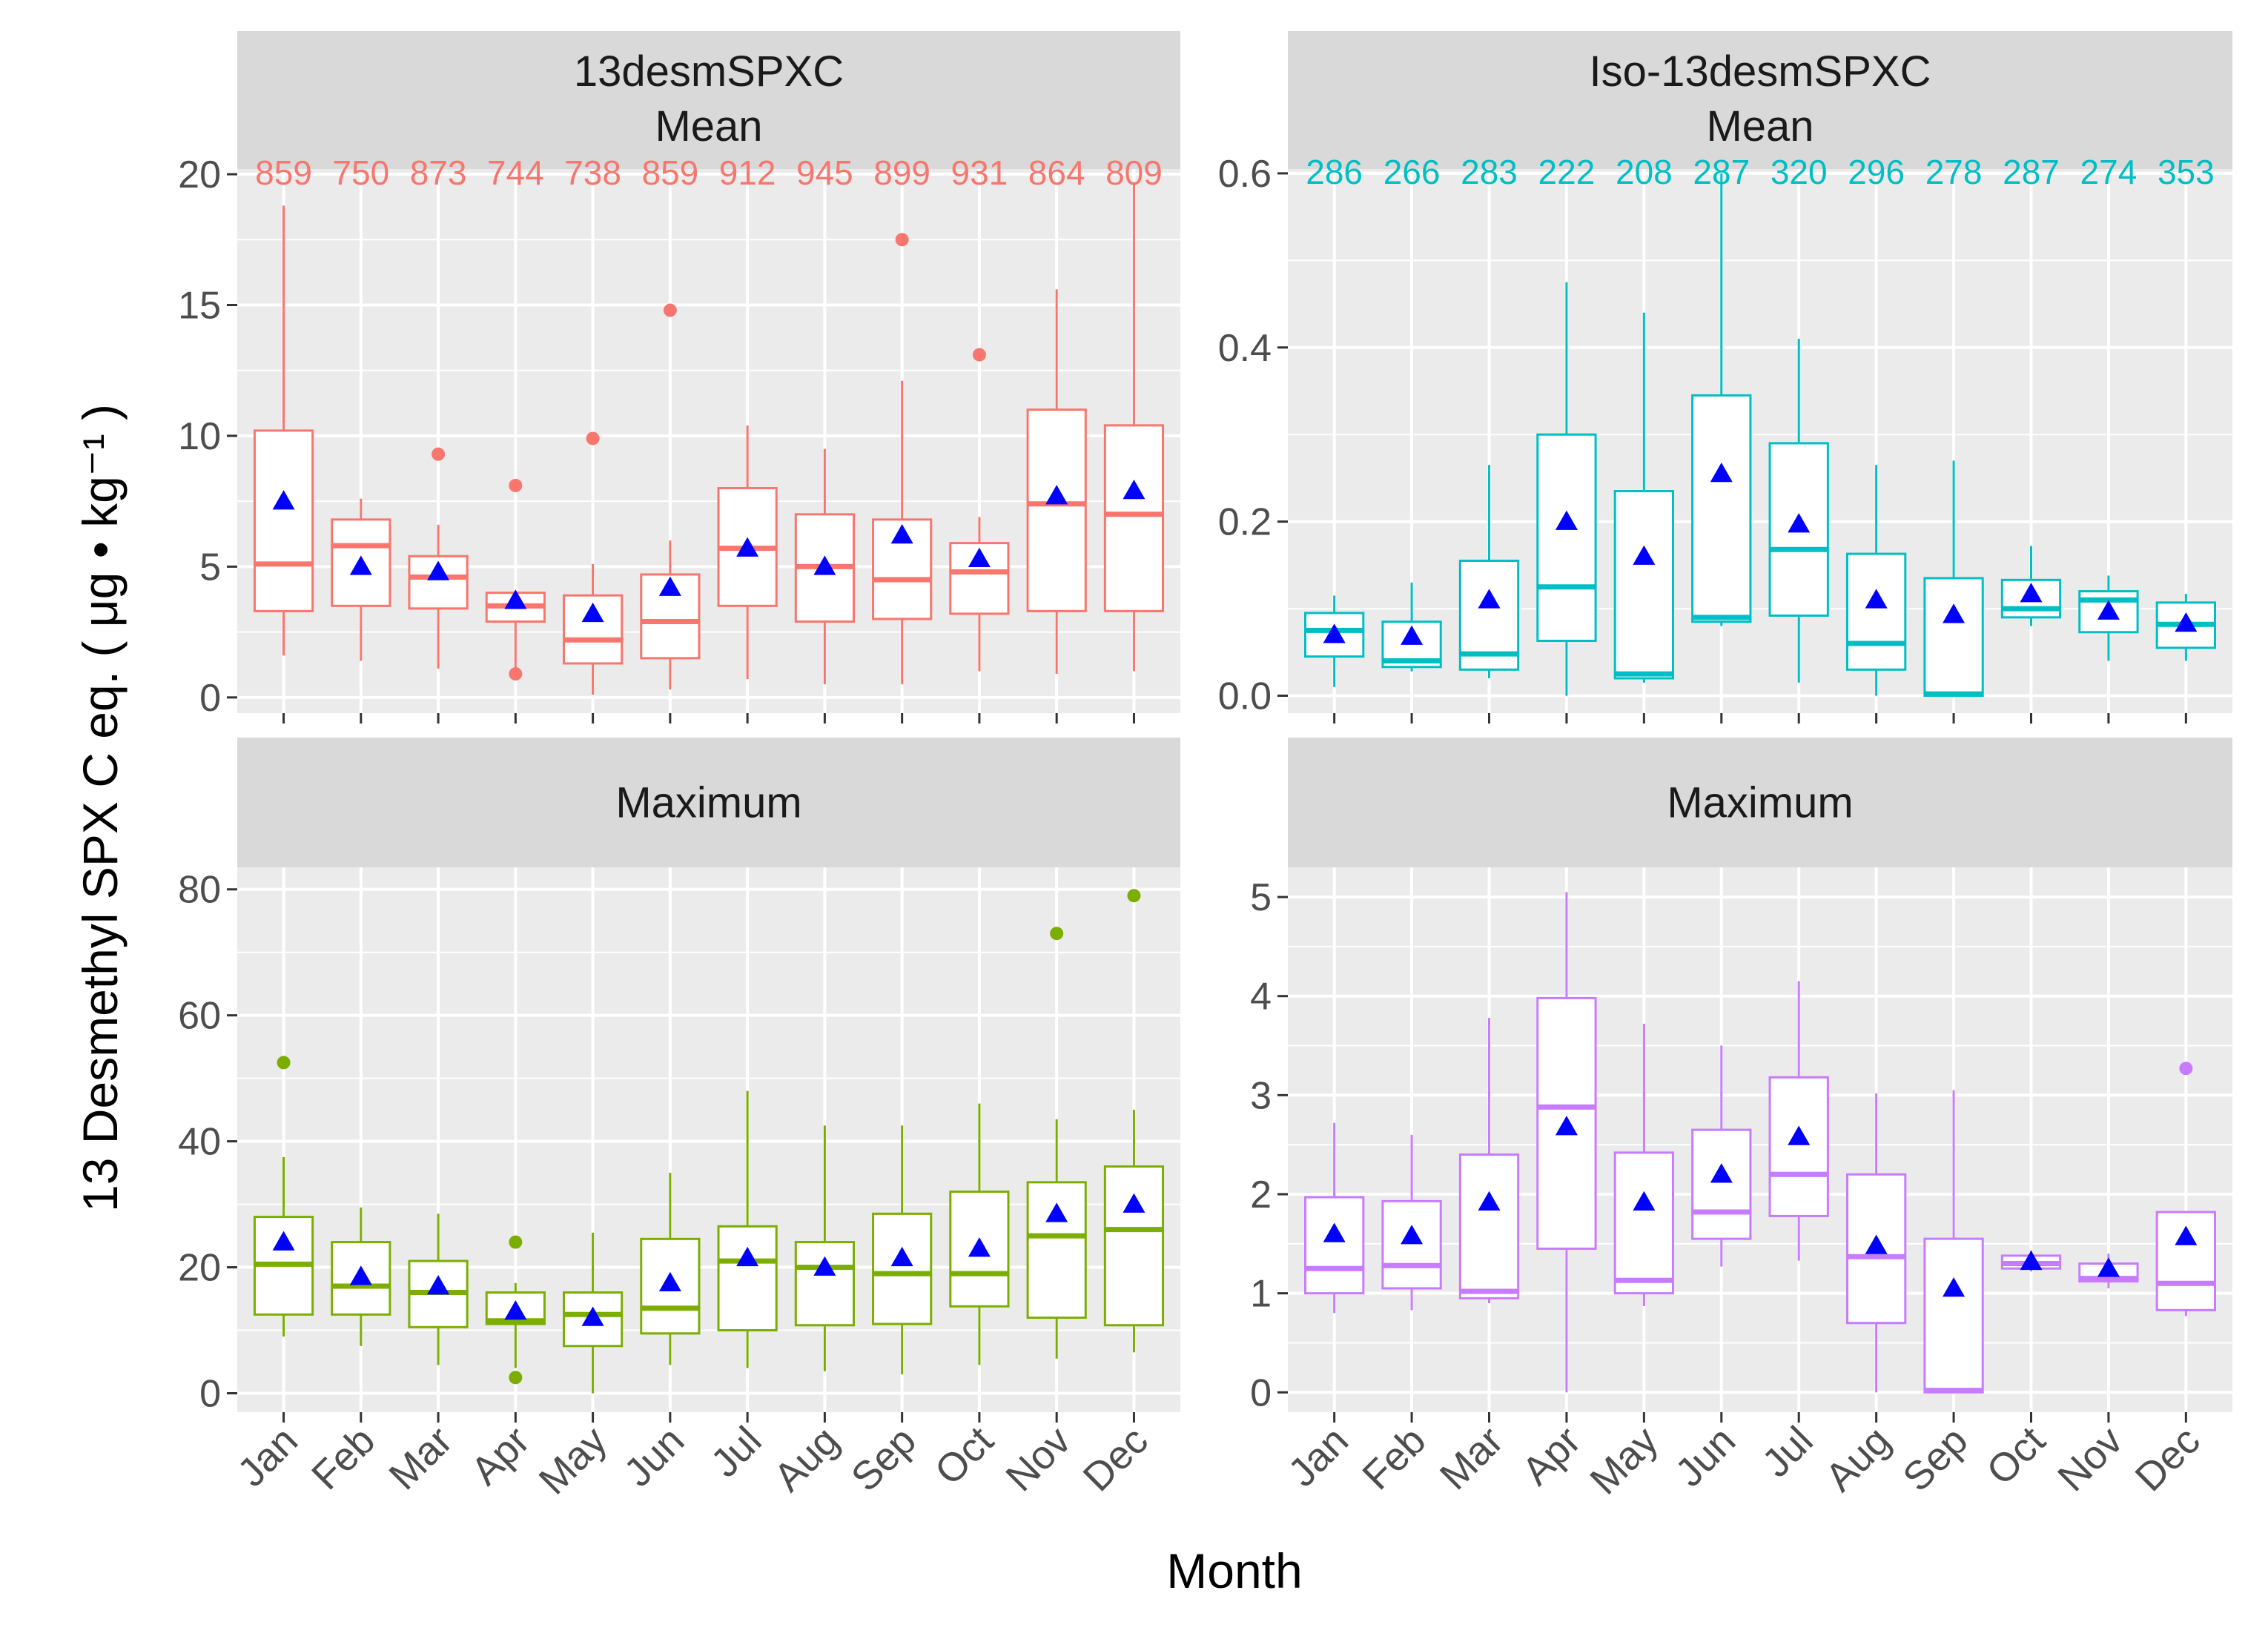  What do you see at coordinates (1134, 172) in the screenshot?
I see `count-label: 809` at bounding box center [1134, 172].